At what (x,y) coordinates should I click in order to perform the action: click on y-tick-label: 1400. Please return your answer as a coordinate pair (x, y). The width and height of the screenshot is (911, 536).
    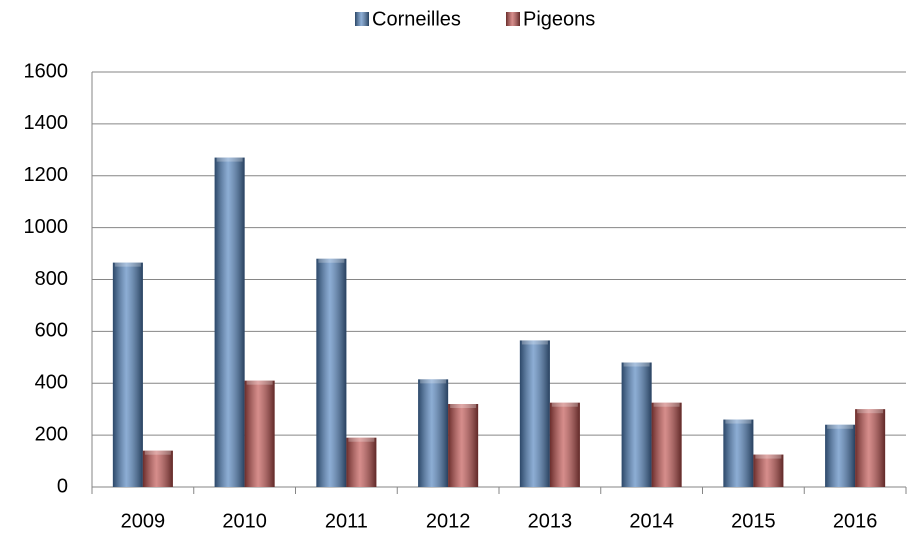
    Looking at the image, I should click on (46, 123).